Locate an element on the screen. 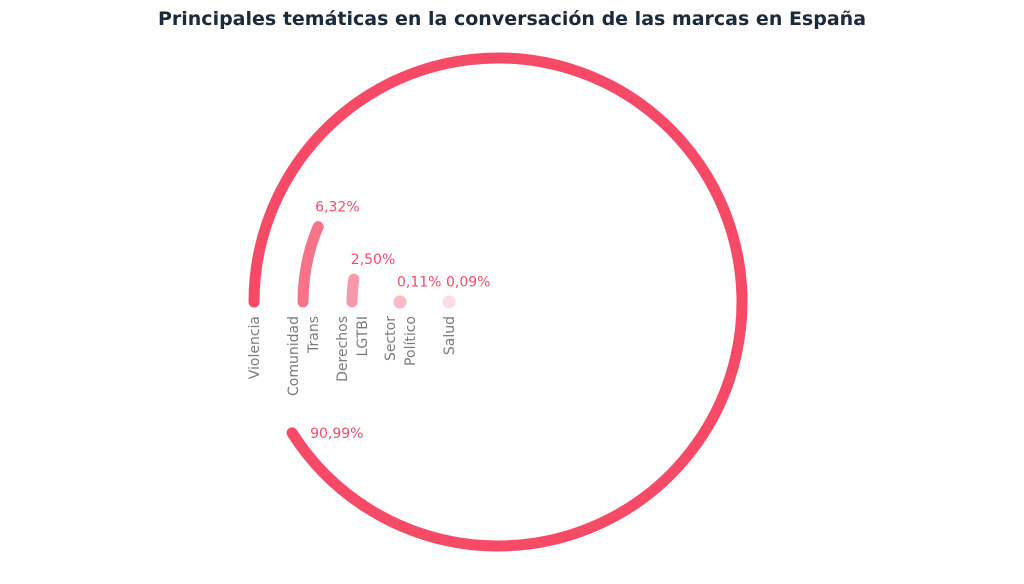 The image size is (1024, 584). value-label-sector-politico: 0,11% is located at coordinates (419, 282).